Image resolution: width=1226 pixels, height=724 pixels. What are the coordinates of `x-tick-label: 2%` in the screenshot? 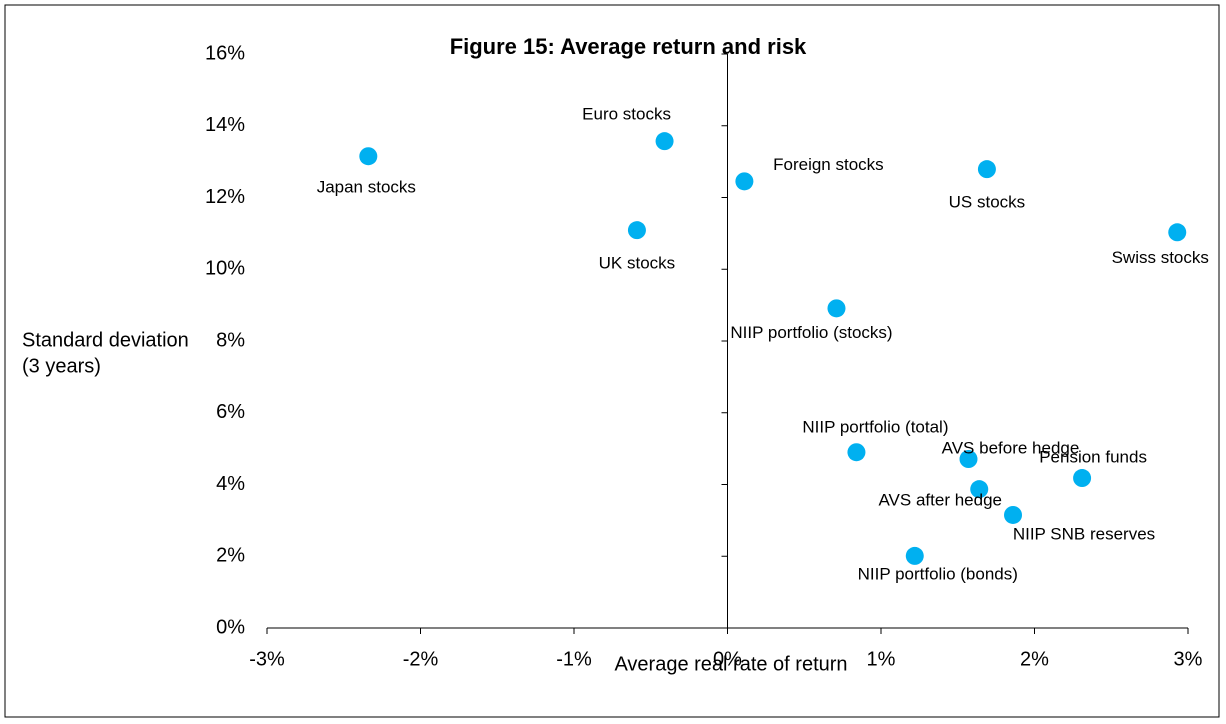 It's located at (1034, 659).